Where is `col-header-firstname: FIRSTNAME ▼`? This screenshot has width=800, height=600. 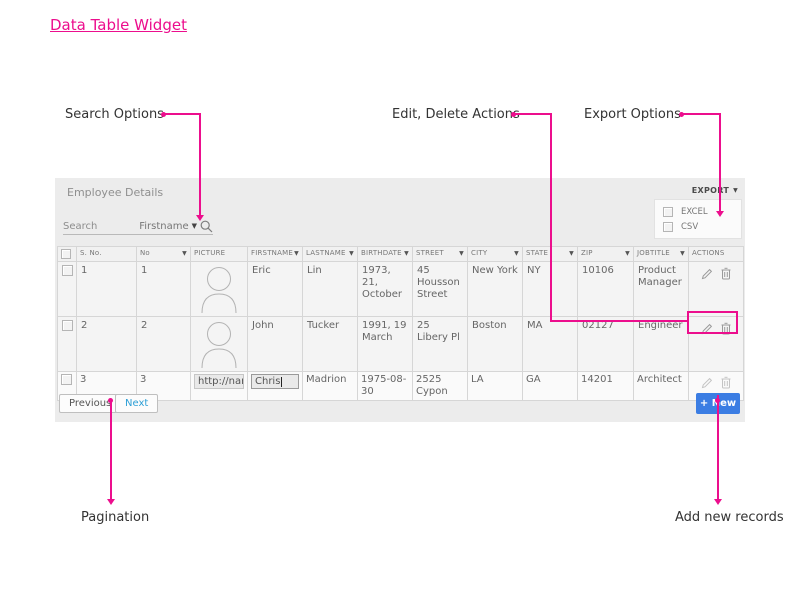 col-header-firstname: FIRSTNAME ▼ is located at coordinates (275, 254).